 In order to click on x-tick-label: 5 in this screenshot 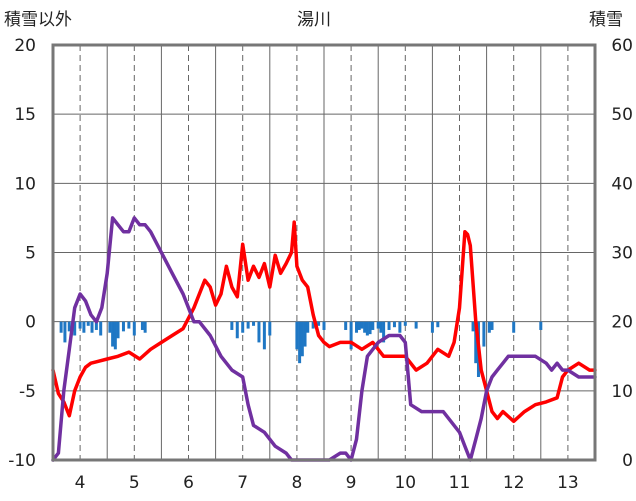, I will do `click(134, 483)`.